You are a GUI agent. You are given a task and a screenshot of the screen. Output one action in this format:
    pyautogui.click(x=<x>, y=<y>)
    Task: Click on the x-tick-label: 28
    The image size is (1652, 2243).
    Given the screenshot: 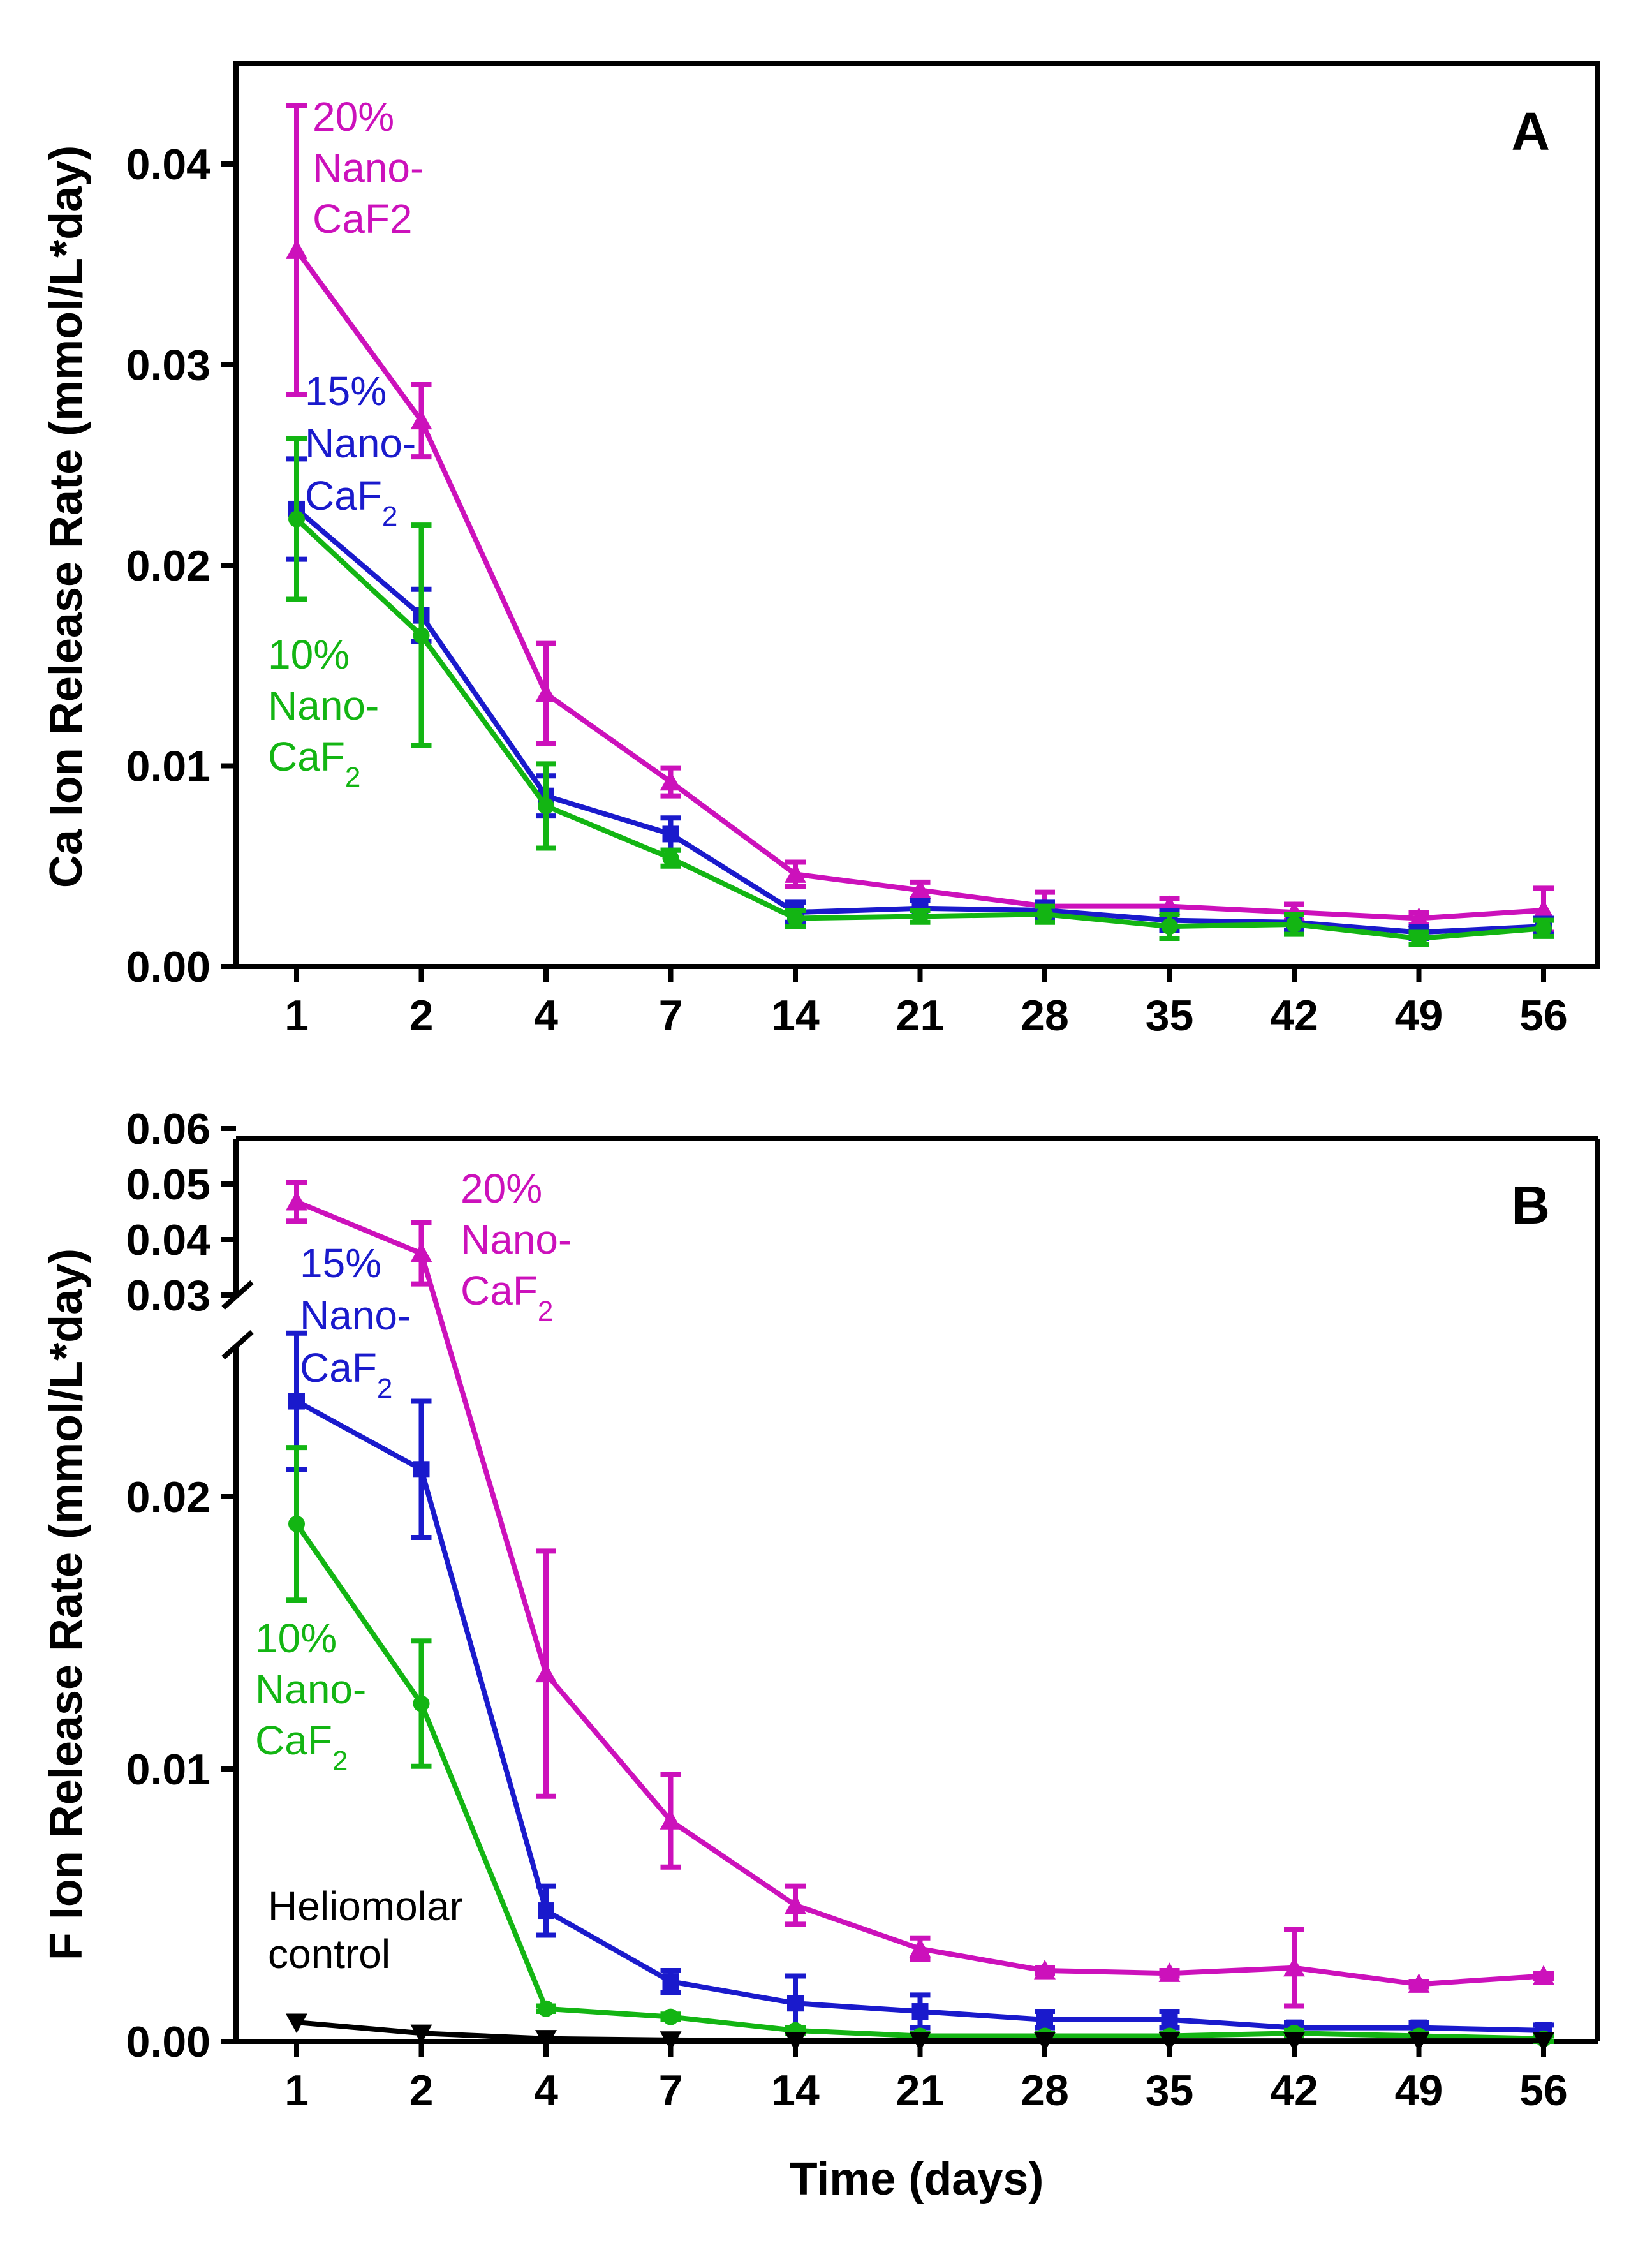 What is the action you would take?
    pyautogui.click(x=1045, y=2090)
    